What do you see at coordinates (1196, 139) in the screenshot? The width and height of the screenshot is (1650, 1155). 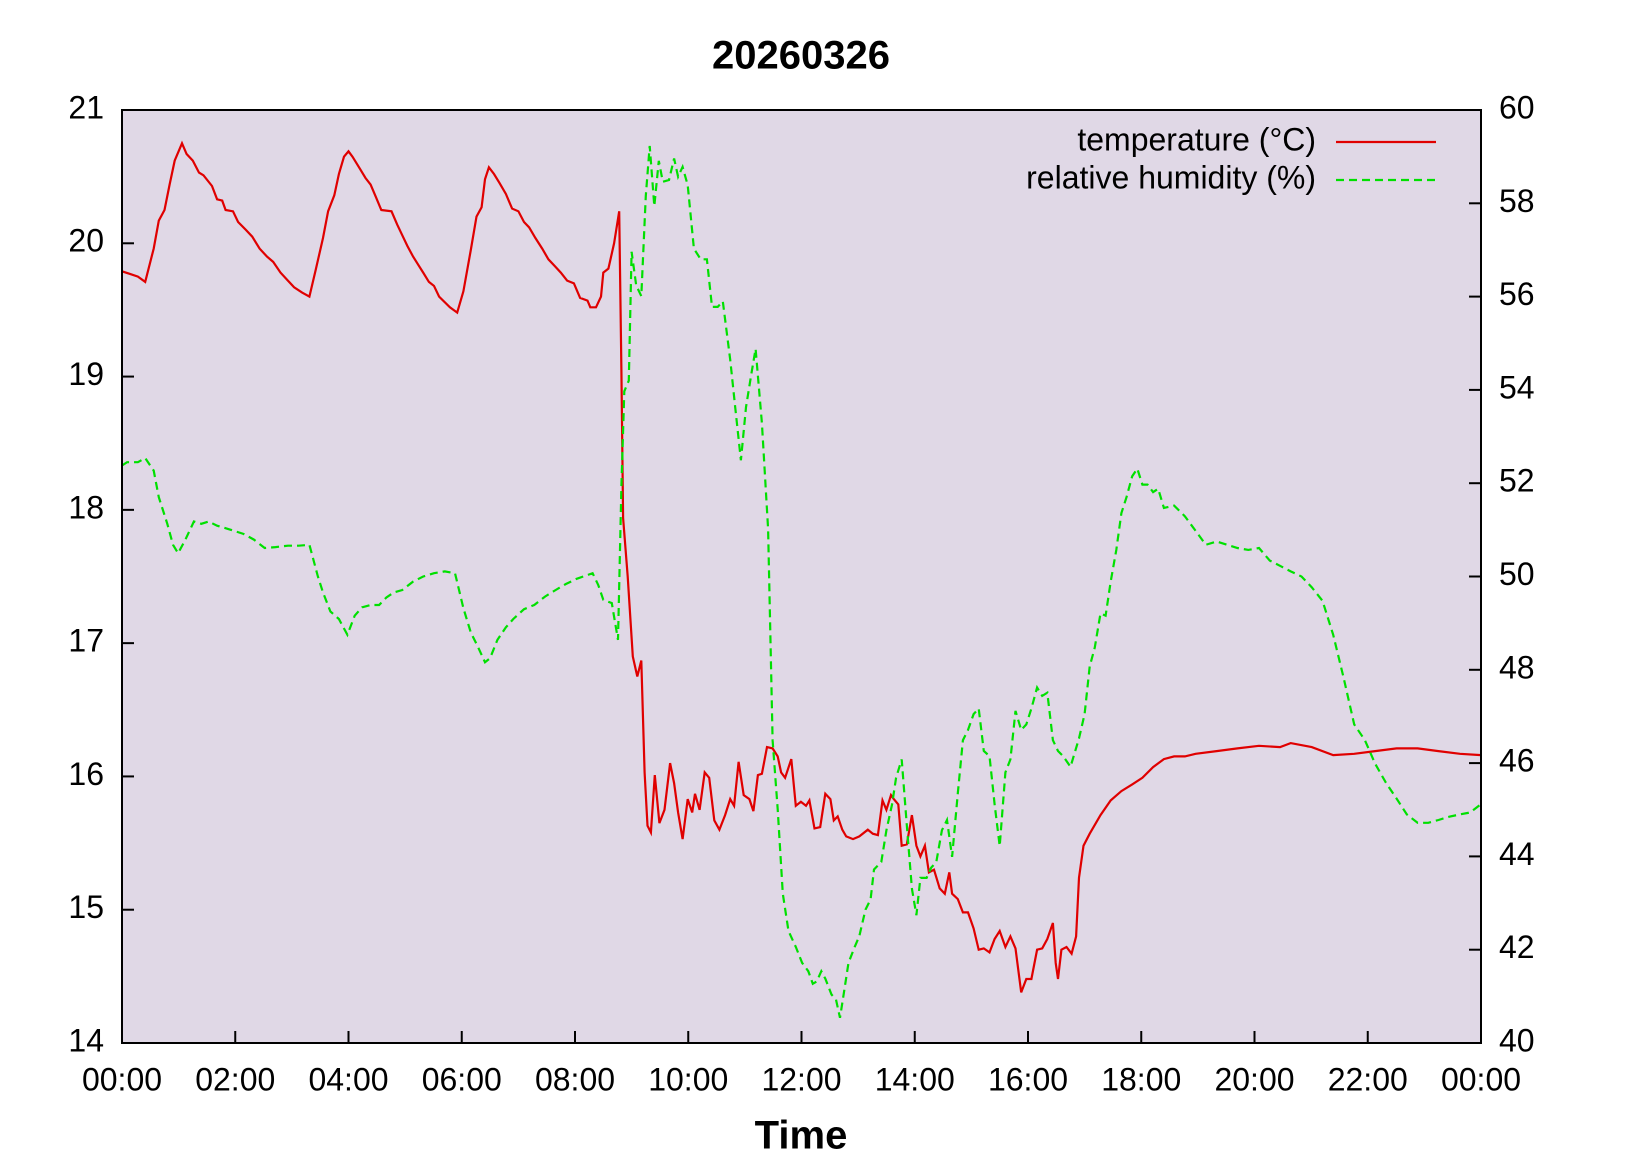 I see `legend-label: temperature (°C)` at bounding box center [1196, 139].